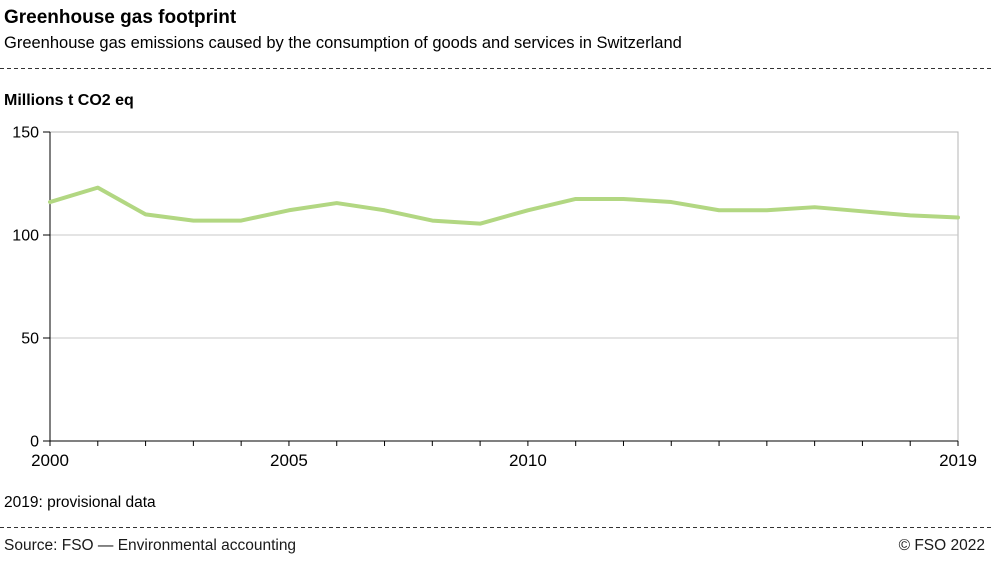 This screenshot has width=991, height=580. What do you see at coordinates (958, 460) in the screenshot?
I see `svg-text: 2019` at bounding box center [958, 460].